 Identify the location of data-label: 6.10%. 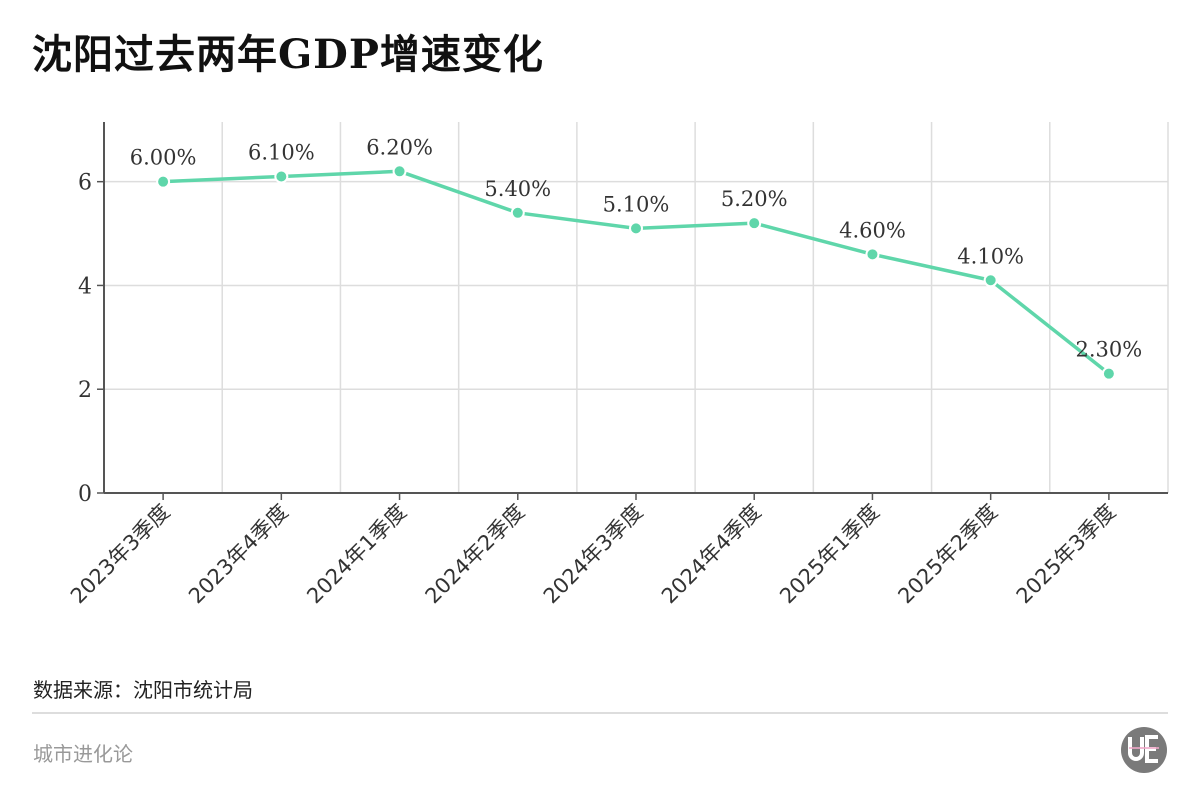
(281, 152).